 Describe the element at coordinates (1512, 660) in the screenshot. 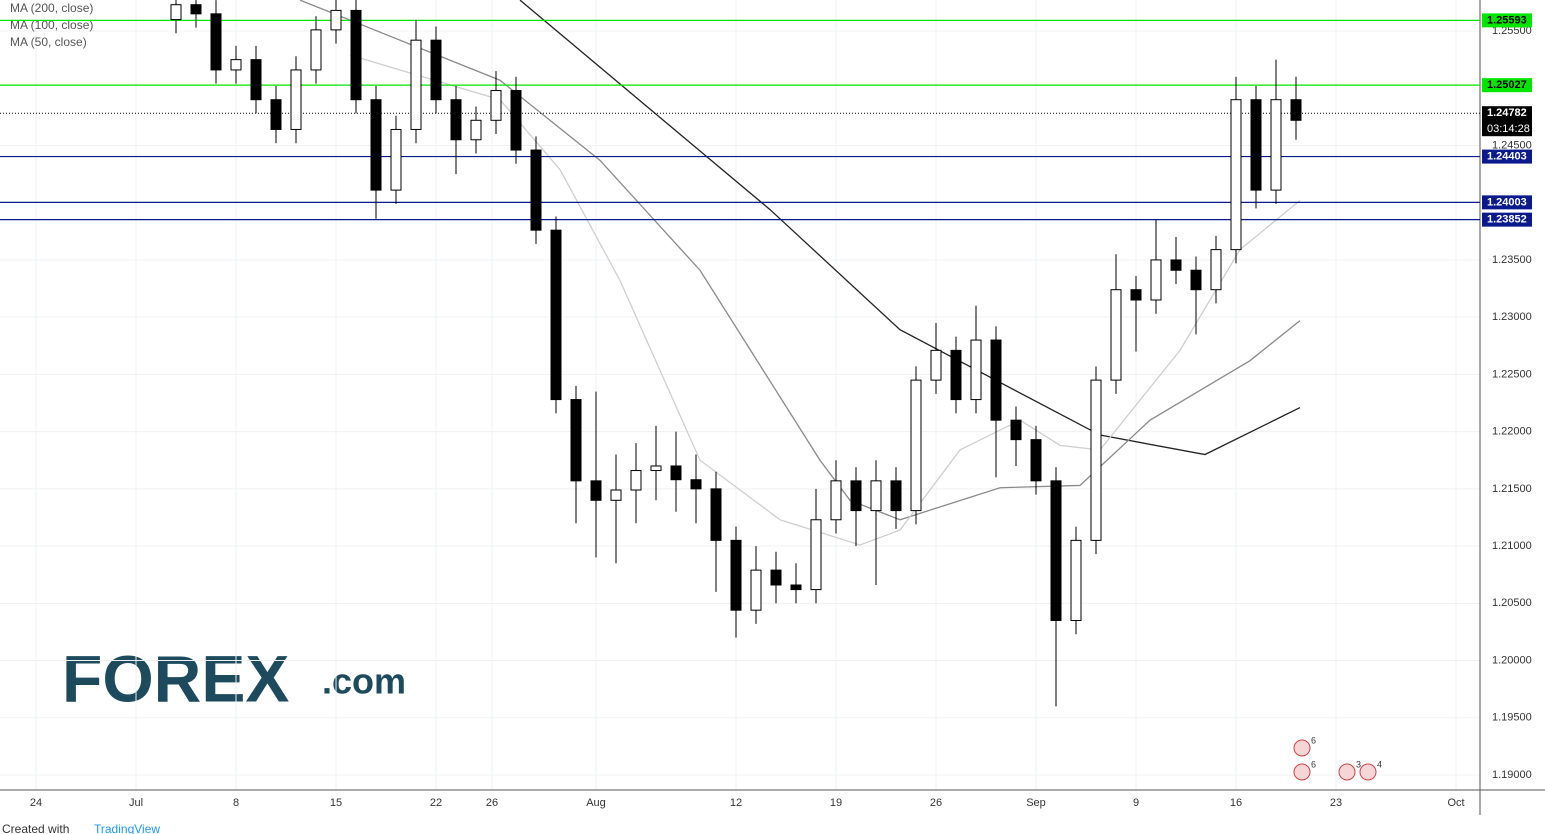

I see `y-tick-label: 1.20000` at that location.